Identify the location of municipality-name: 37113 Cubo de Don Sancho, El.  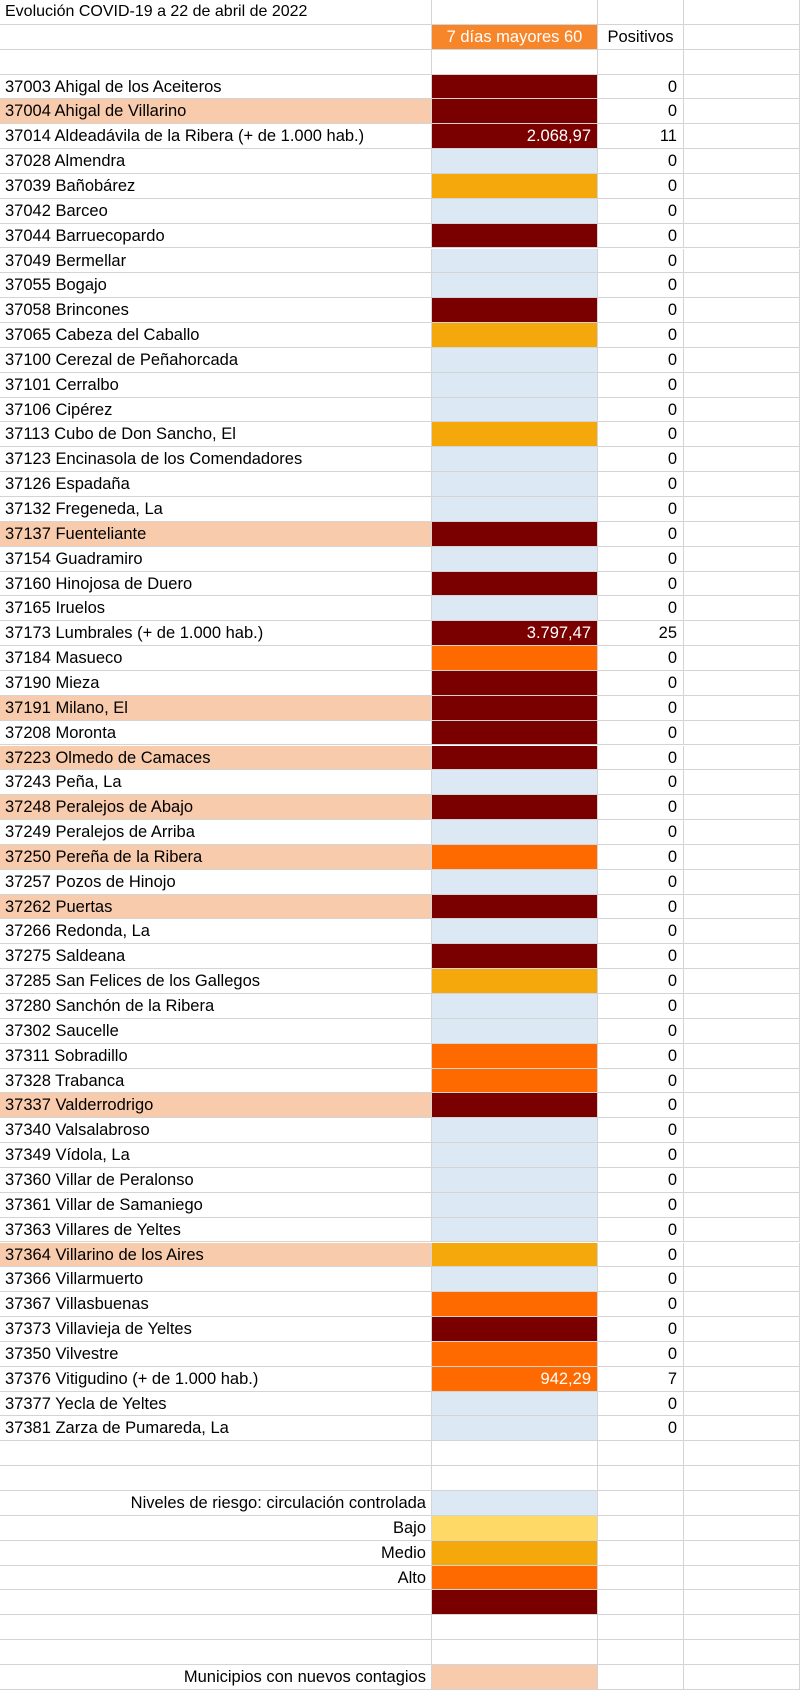
(216, 435).